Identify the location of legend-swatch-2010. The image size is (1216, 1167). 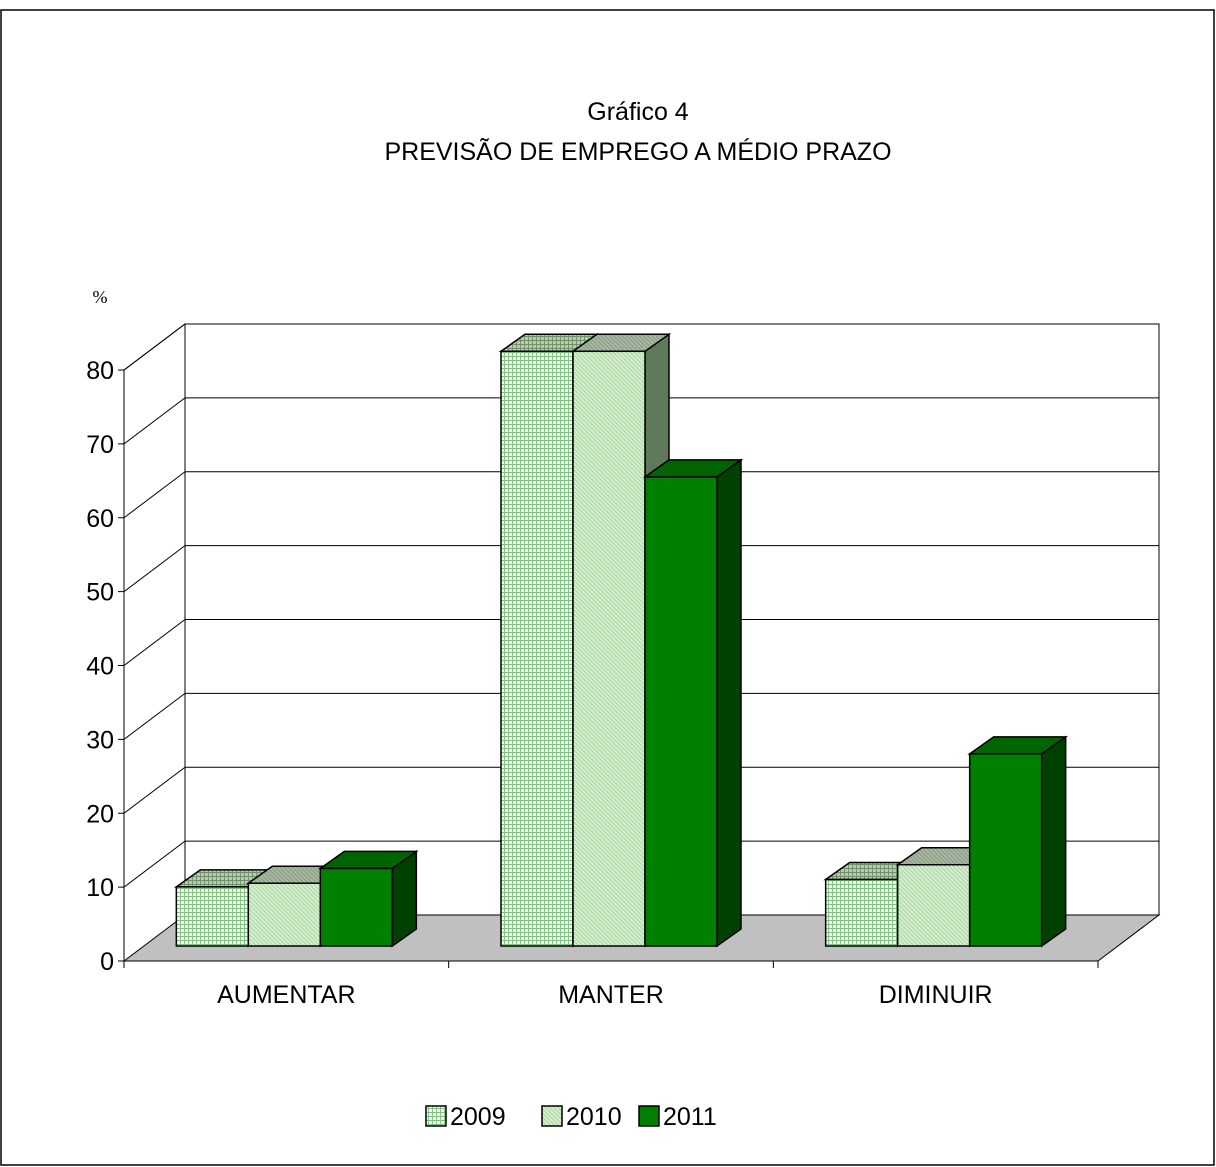
(552, 1116).